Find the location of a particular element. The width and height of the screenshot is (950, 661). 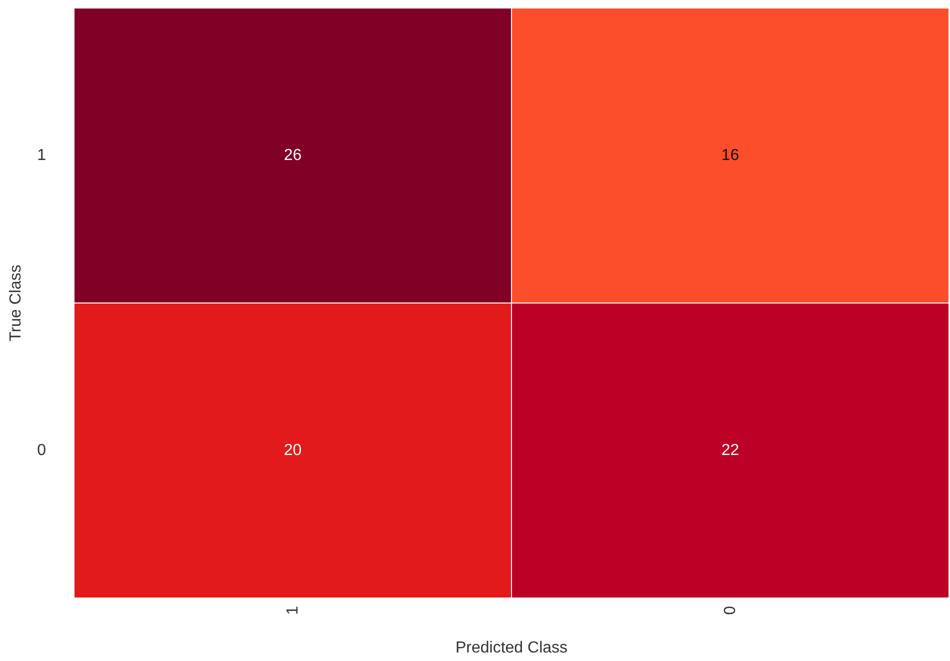

x-axis-title: Predicted Class is located at coordinates (511, 648).